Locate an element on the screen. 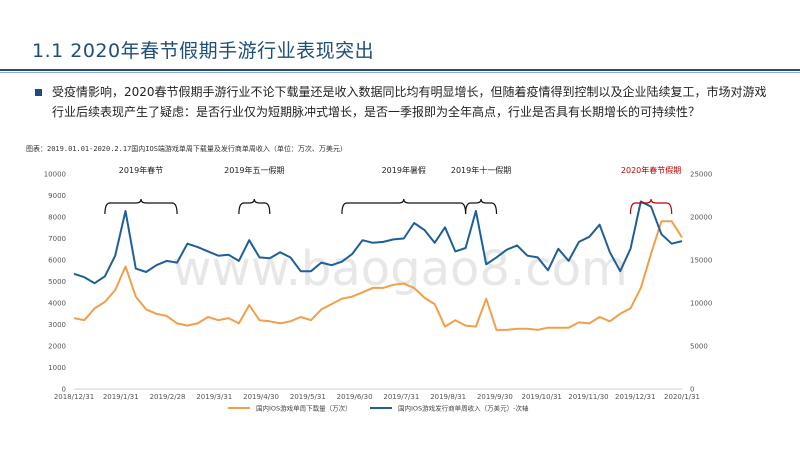 This screenshot has width=800, height=450. holiday-label: 2019年春节 is located at coordinates (141, 170).